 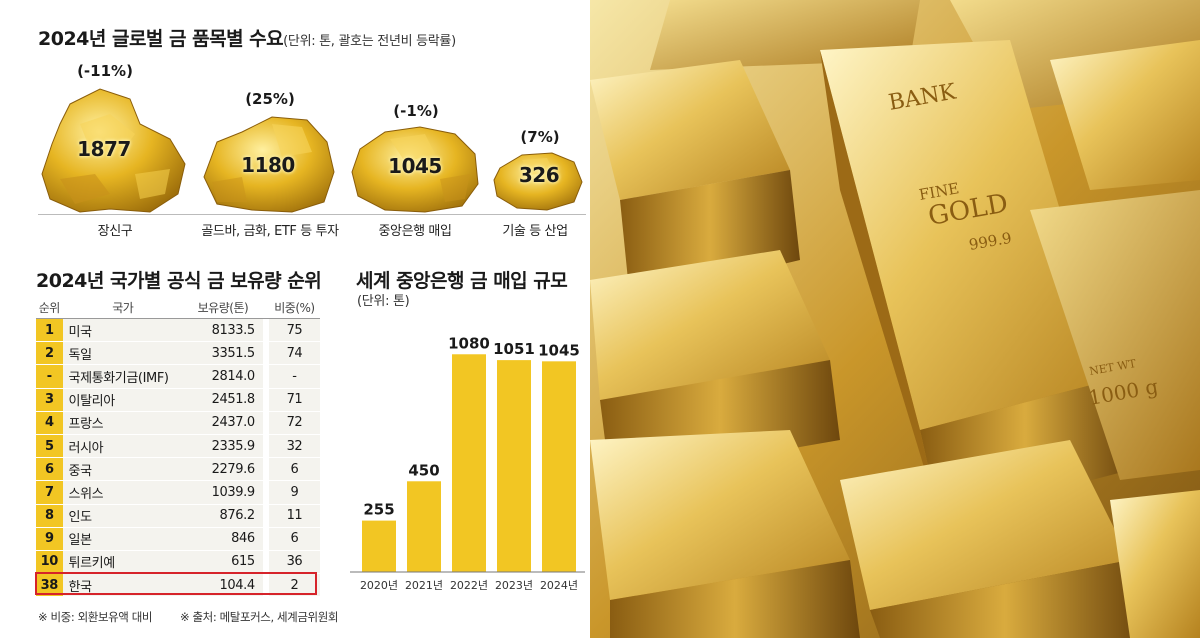 What do you see at coordinates (123, 377) in the screenshot?
I see `country-cell: 국제통화기금(IMF)` at bounding box center [123, 377].